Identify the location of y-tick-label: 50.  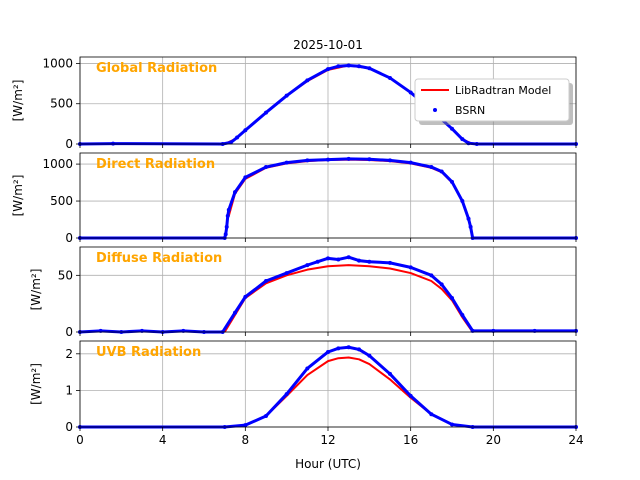
(65, 275).